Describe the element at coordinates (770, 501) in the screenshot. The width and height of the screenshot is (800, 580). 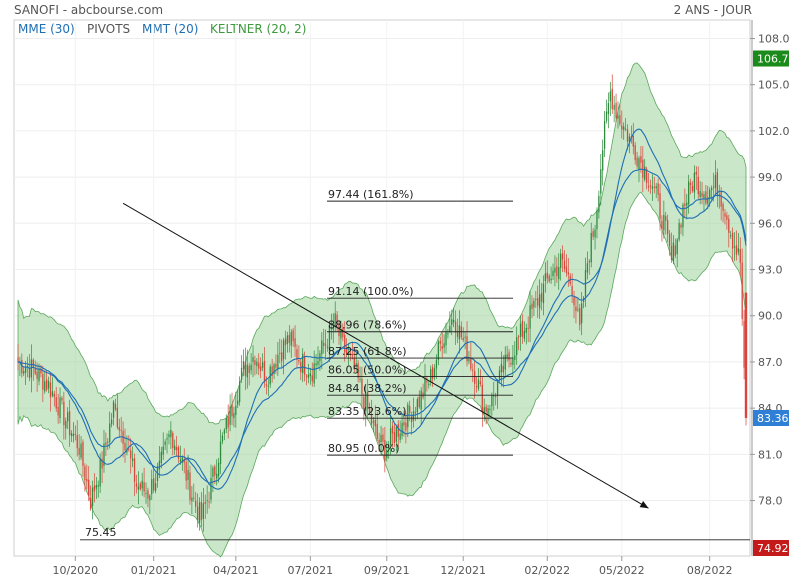
I see `y-tick-label: 78.0` at that location.